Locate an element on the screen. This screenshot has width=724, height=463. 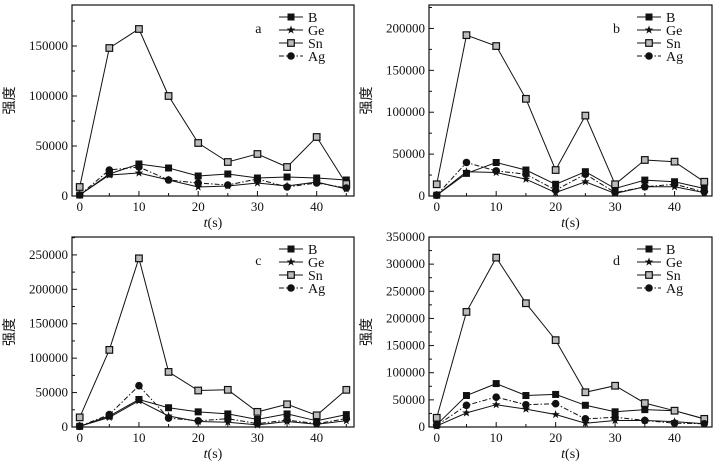
y-tick-label: 250000 is located at coordinates (405, 290).